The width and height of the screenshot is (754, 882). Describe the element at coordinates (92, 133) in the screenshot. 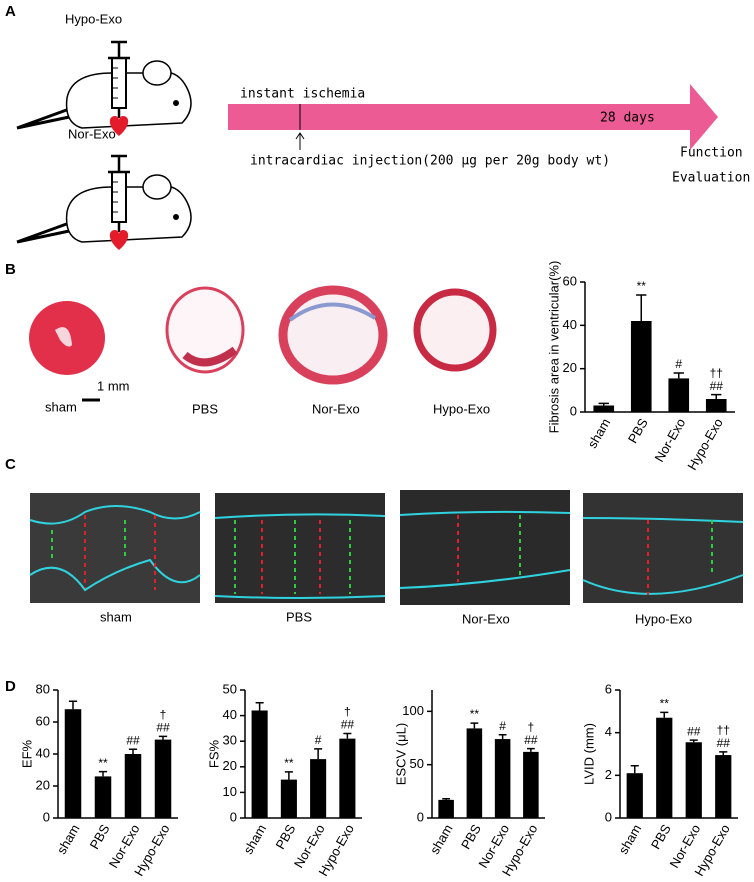

I see `group-label: Nor-Exo` at that location.